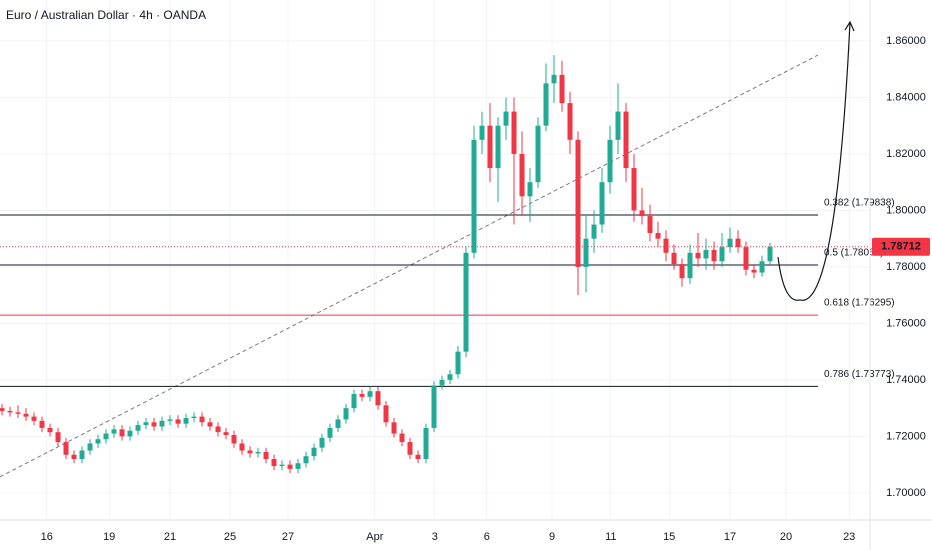 Image resolution: width=932 pixels, height=550 pixels. I want to click on x-tick-label: 16, so click(47, 537).